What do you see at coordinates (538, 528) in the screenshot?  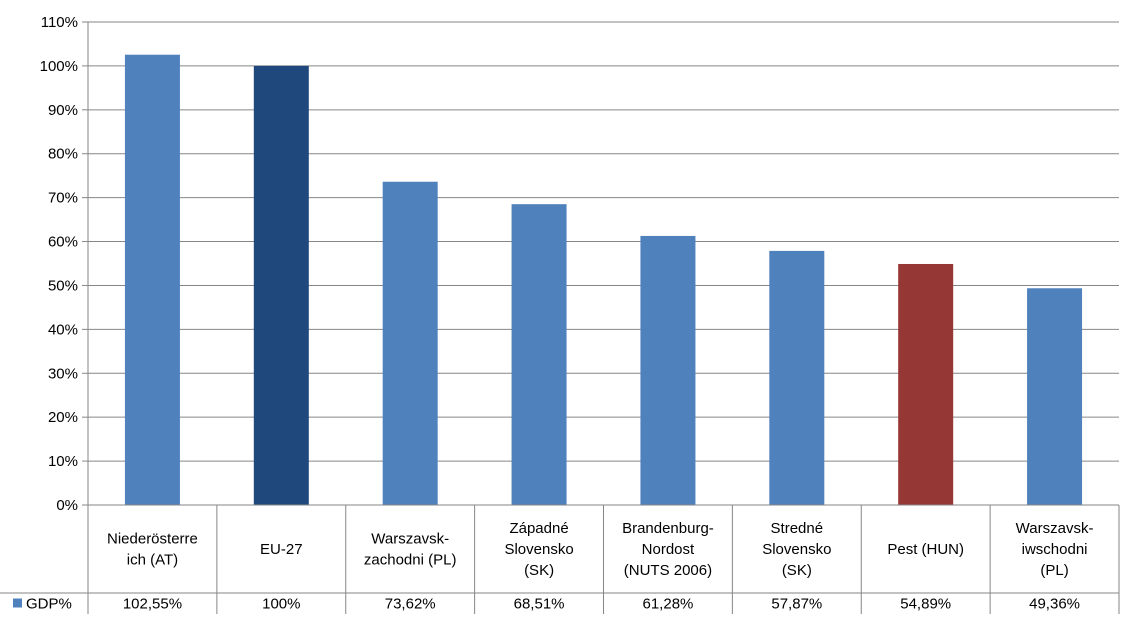 I see `category-label: Západné` at bounding box center [538, 528].